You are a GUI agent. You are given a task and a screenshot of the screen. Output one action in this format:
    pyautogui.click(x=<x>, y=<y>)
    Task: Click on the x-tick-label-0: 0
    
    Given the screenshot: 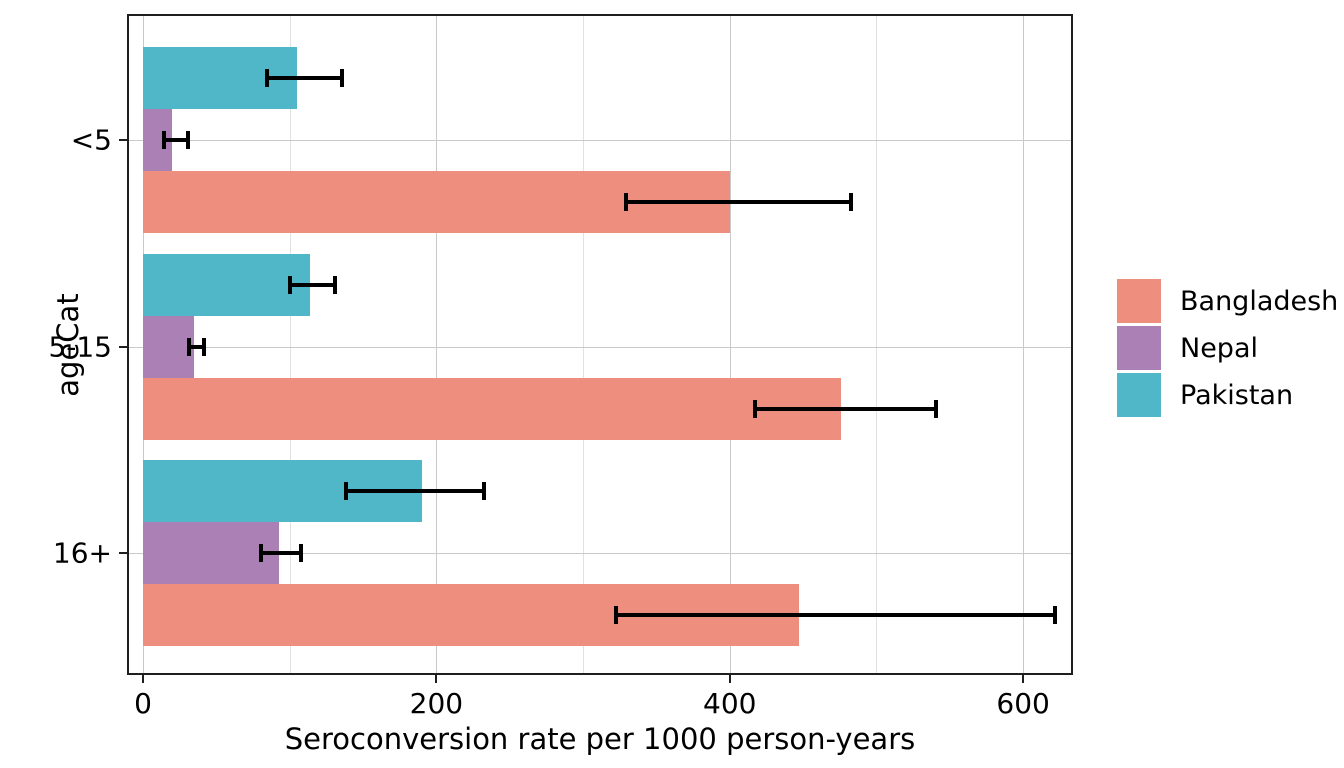 What is the action you would take?
    pyautogui.click(x=143, y=703)
    